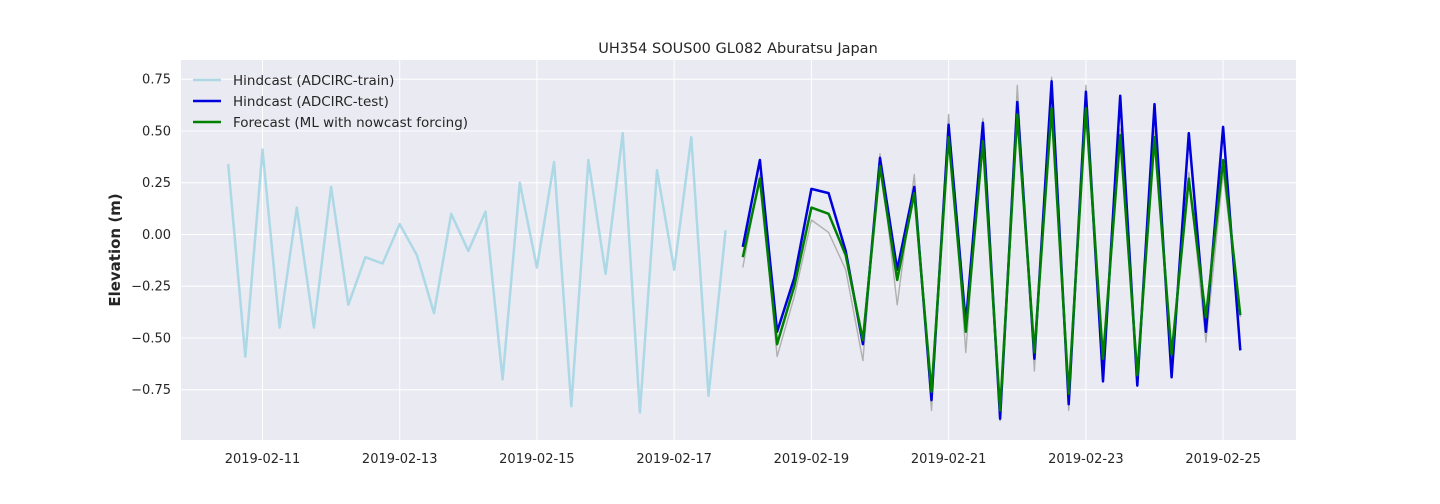 The width and height of the screenshot is (1440, 504). I want to click on x-tick-label: 2019-02-25, so click(1223, 459).